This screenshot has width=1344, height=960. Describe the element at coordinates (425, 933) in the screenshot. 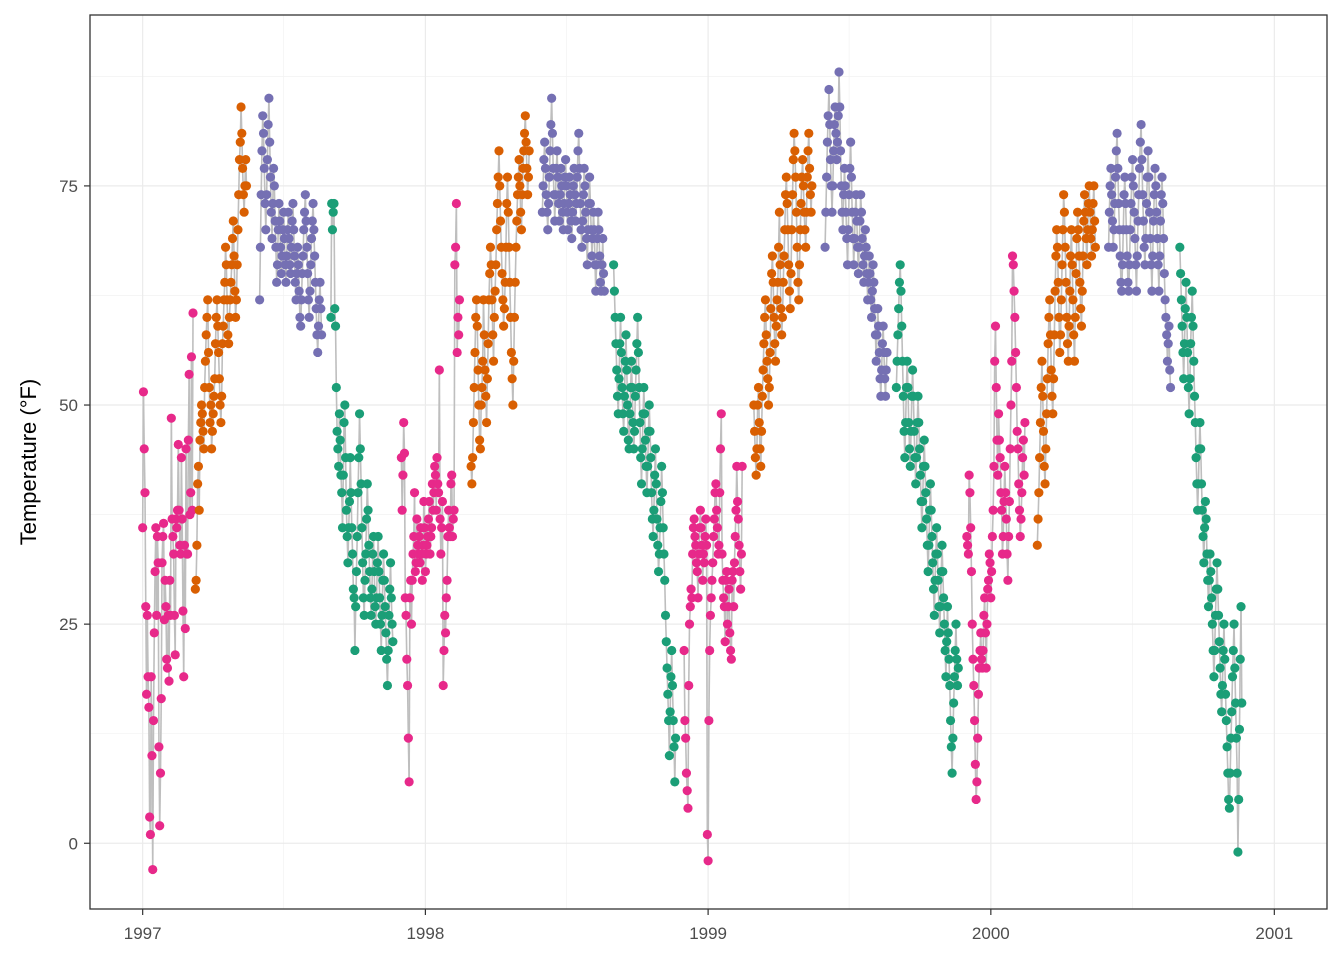

I see `x-tick-label: 1998` at that location.